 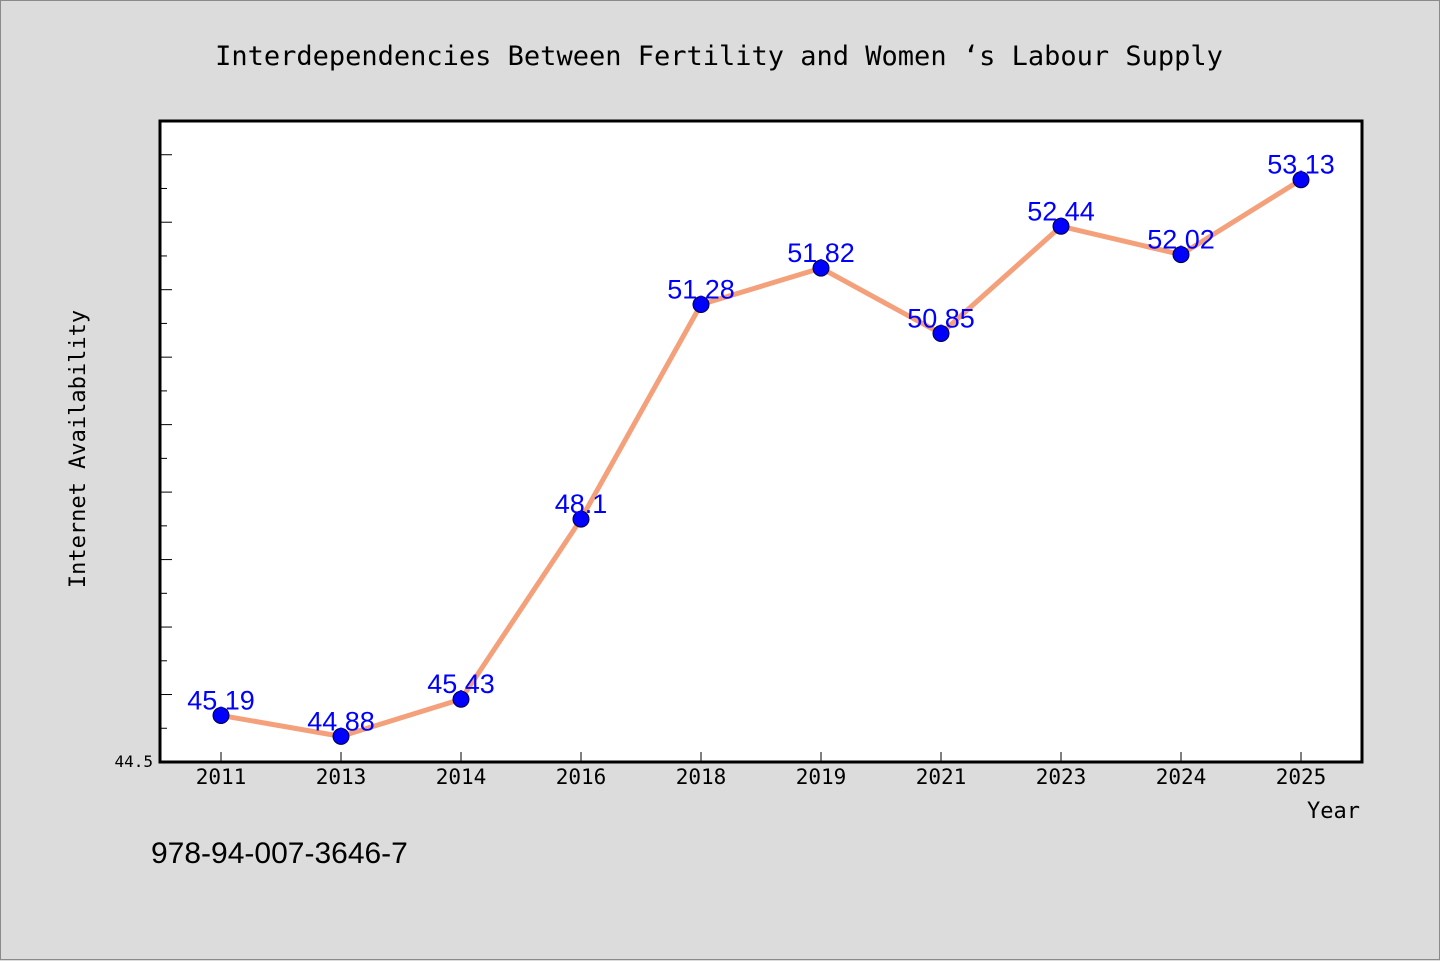 I want to click on data-label: 53.13, so click(x=1301, y=165).